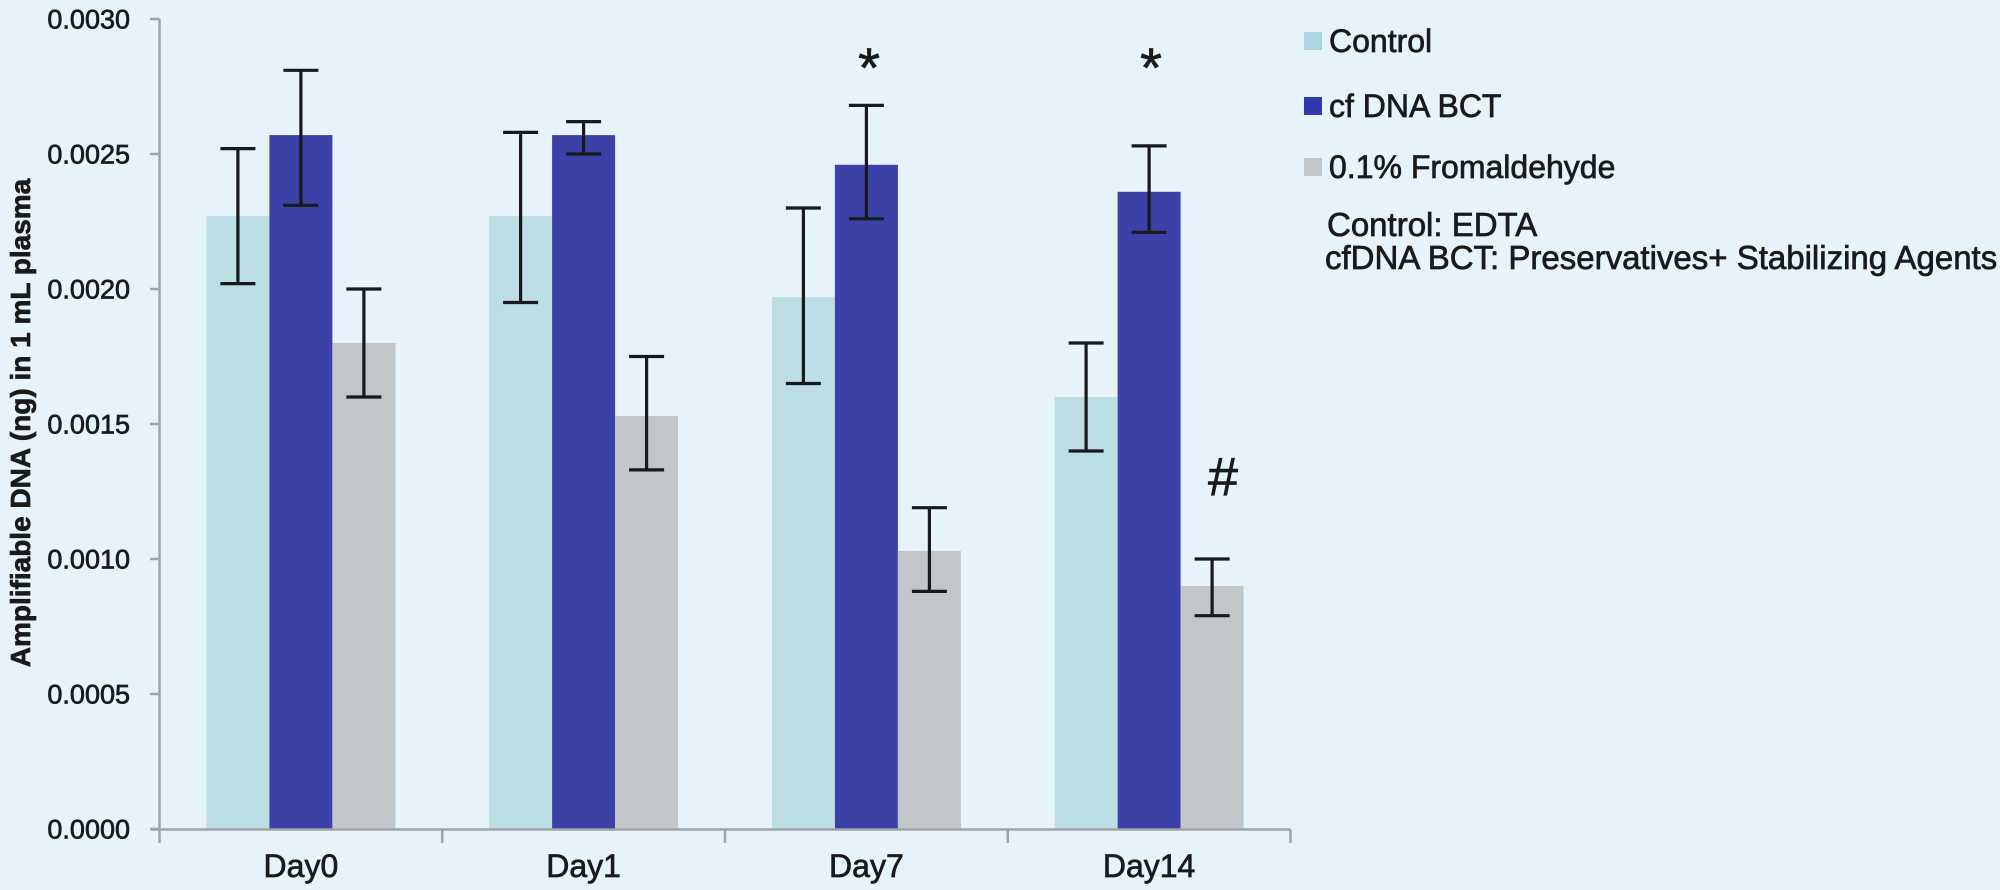 The image size is (2000, 890). I want to click on svg-text: 0.0030, so click(88, 20).